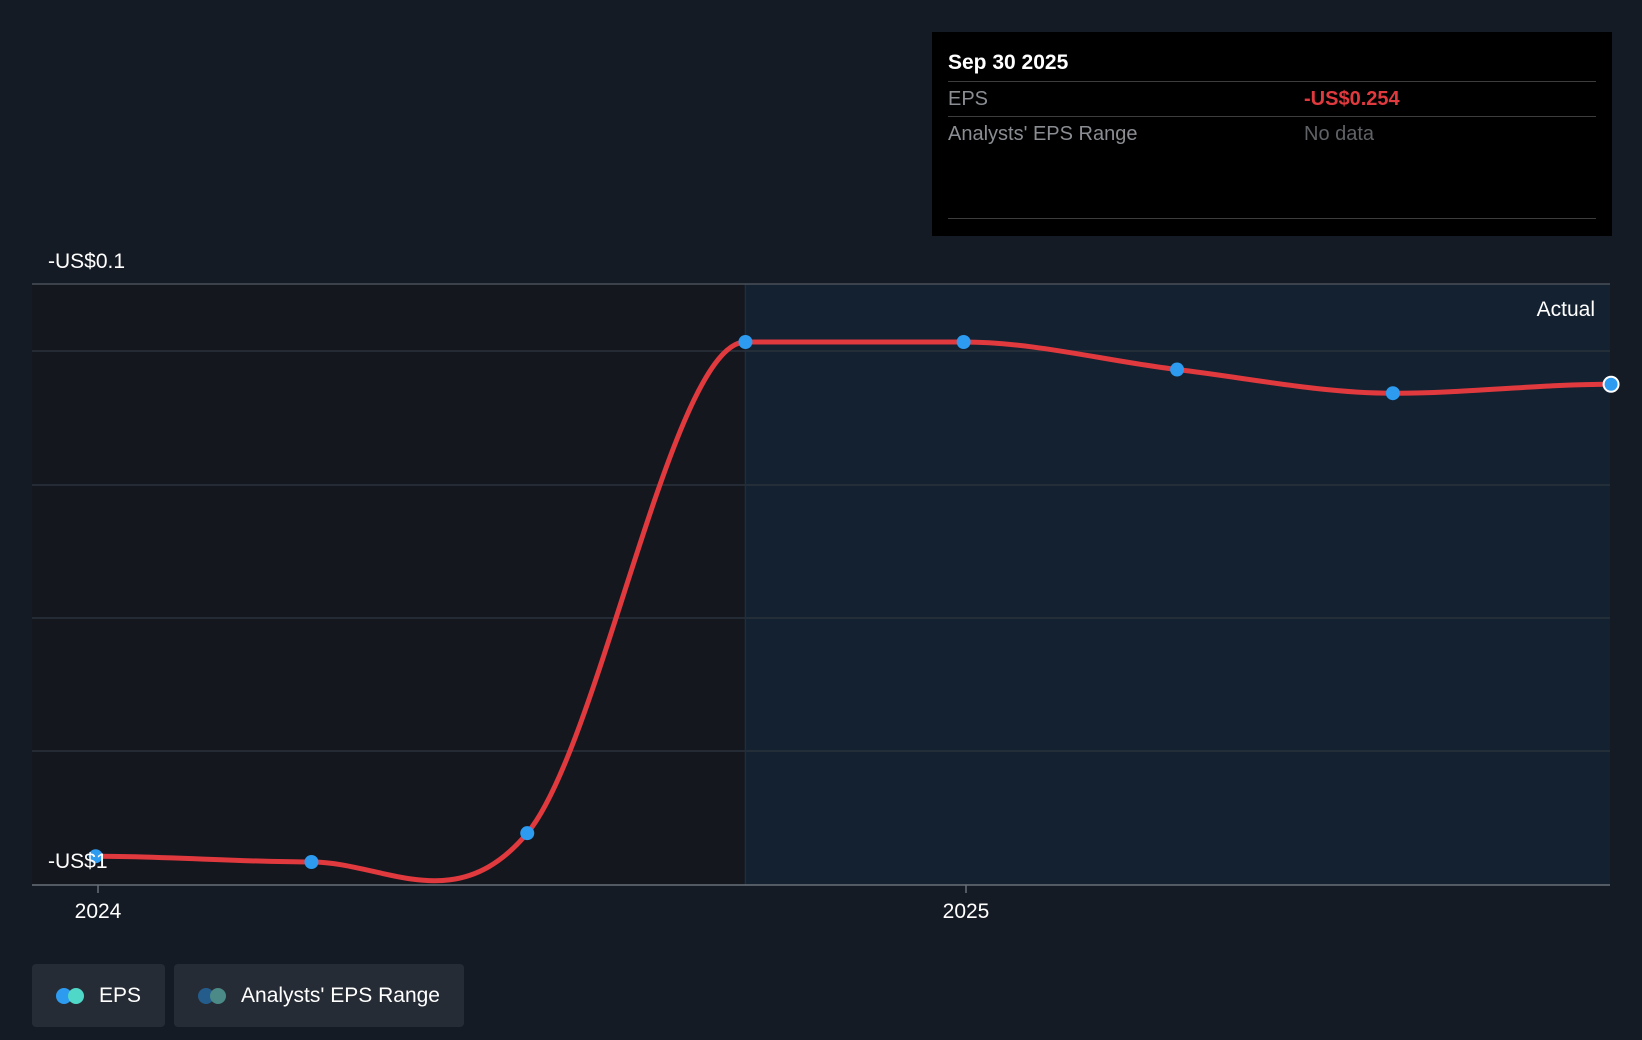 The image size is (1642, 1040). Describe the element at coordinates (1272, 64) in the screenshot. I see `tooltip-date: Sep 30 2025` at that location.